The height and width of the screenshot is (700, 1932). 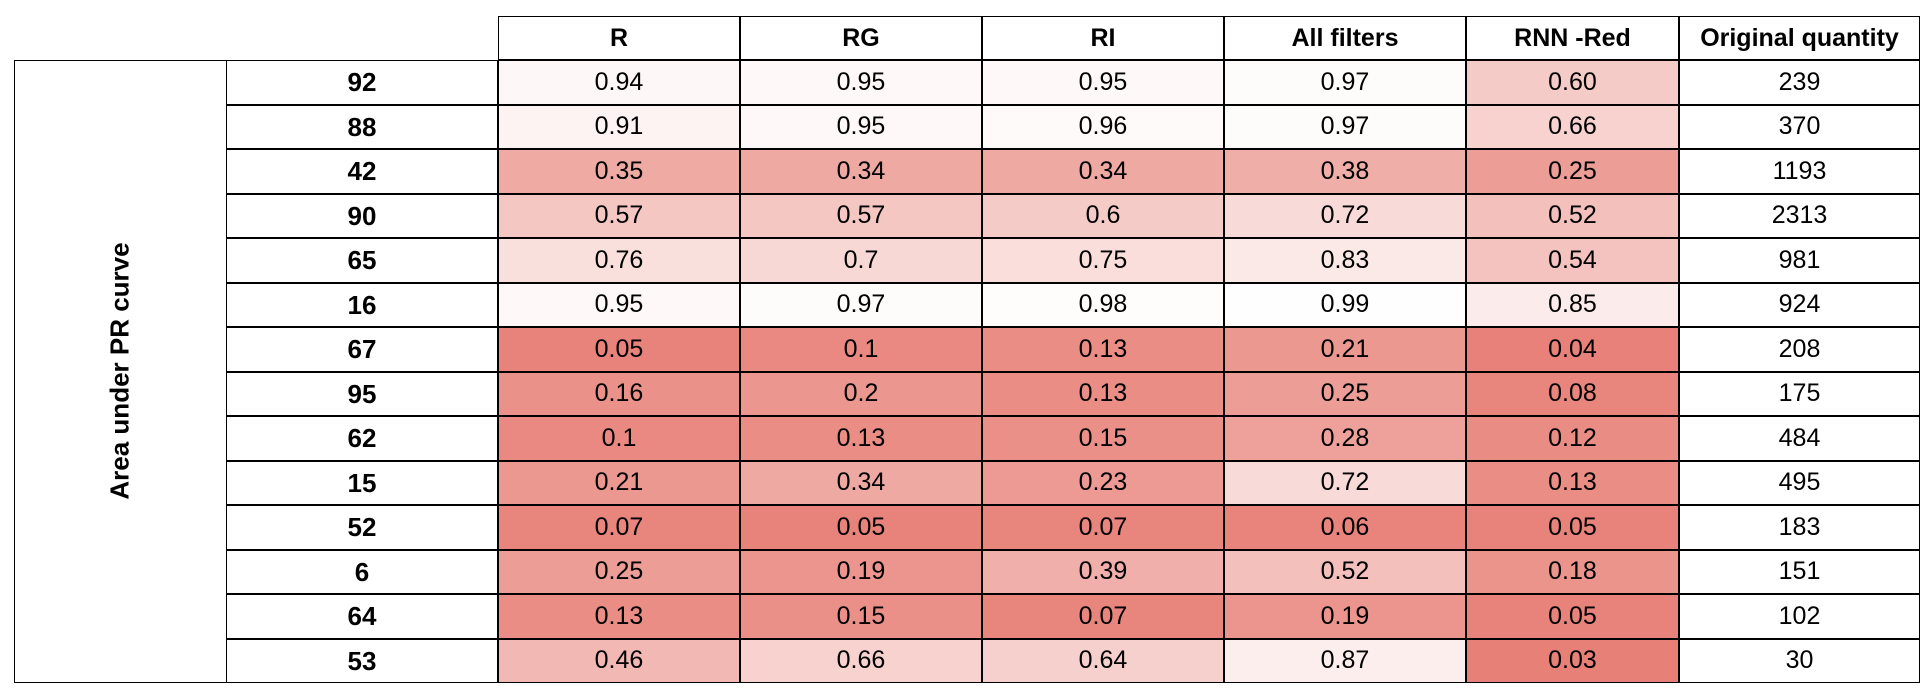 I want to click on quantity-cell: 239, so click(x=1799, y=82).